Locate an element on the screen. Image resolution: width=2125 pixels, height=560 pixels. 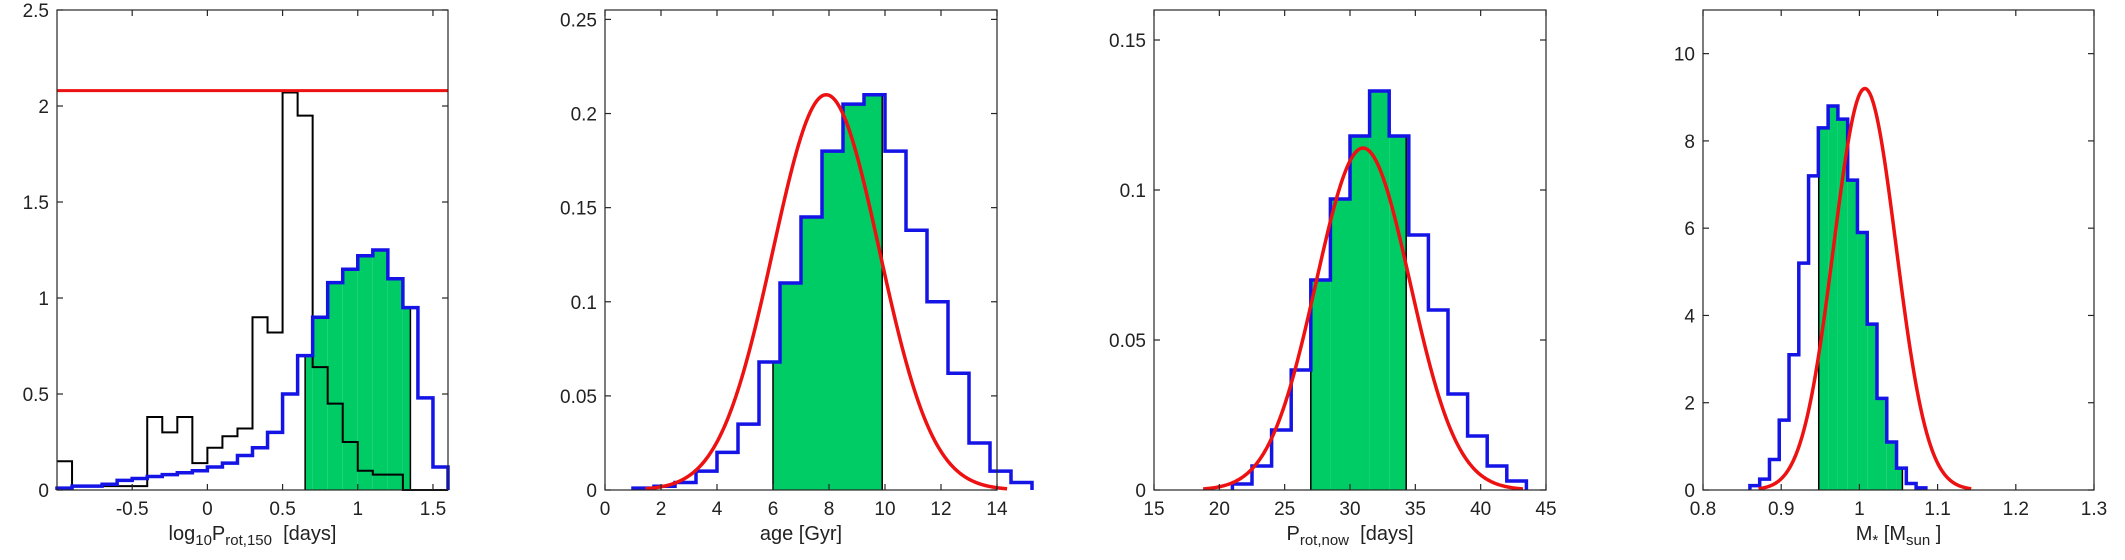
y-tick-label: 6 is located at coordinates (1689, 229).